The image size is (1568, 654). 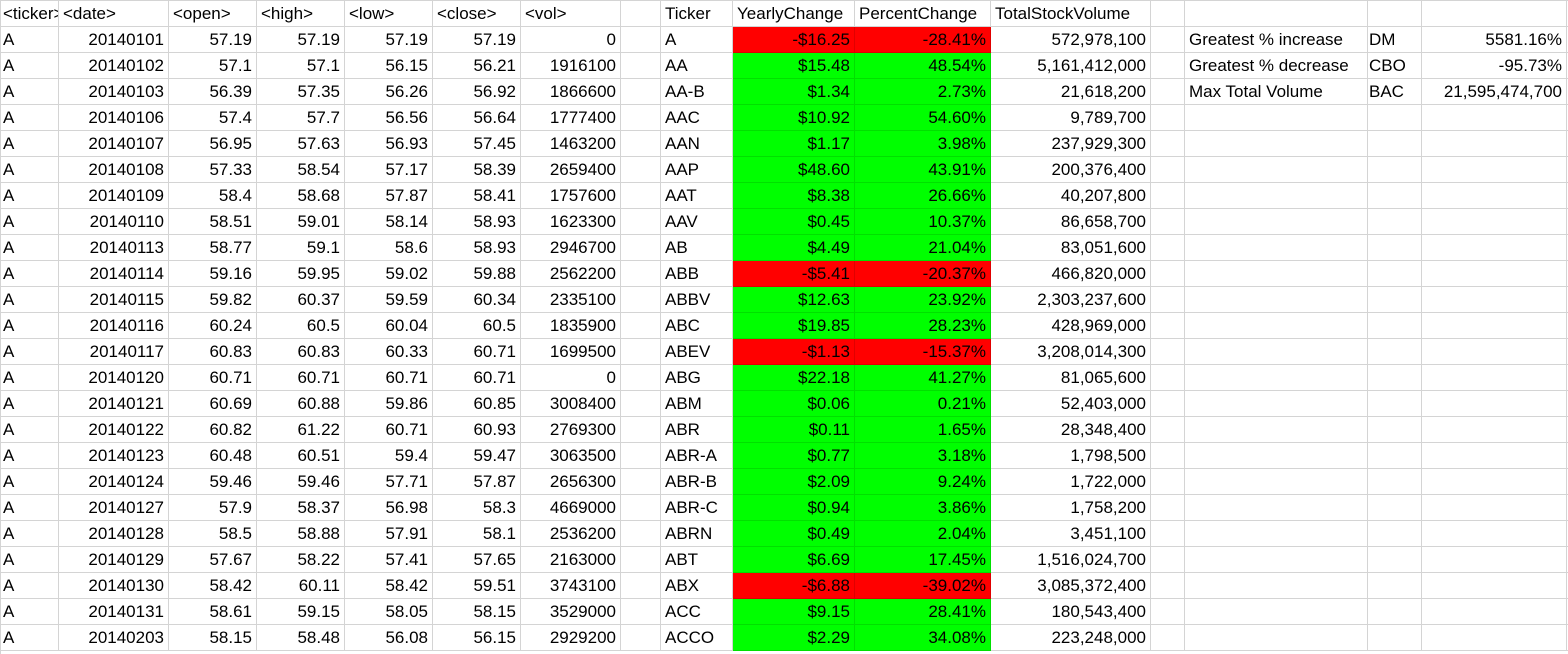 I want to click on data-cell: 20140129, so click(x=114, y=560).